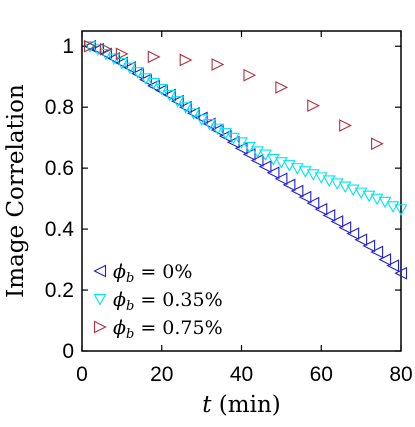 The image size is (415, 427). Describe the element at coordinates (161, 374) in the screenshot. I see `x-tick-label: 20` at that location.